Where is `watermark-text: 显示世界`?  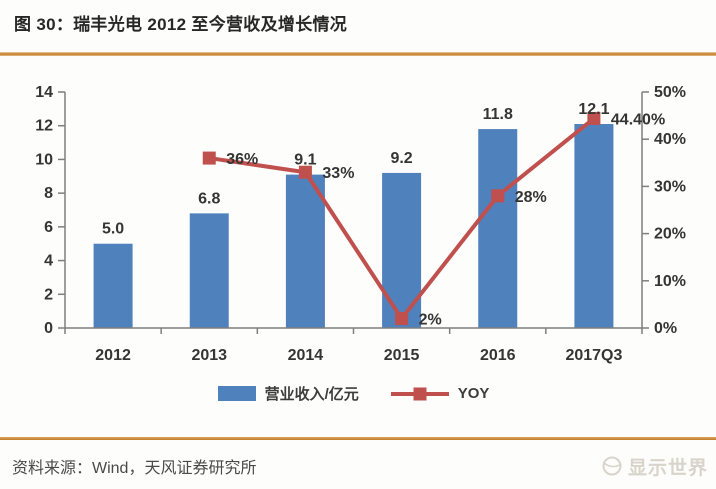 watermark-text: 显示世界 is located at coordinates (667, 468).